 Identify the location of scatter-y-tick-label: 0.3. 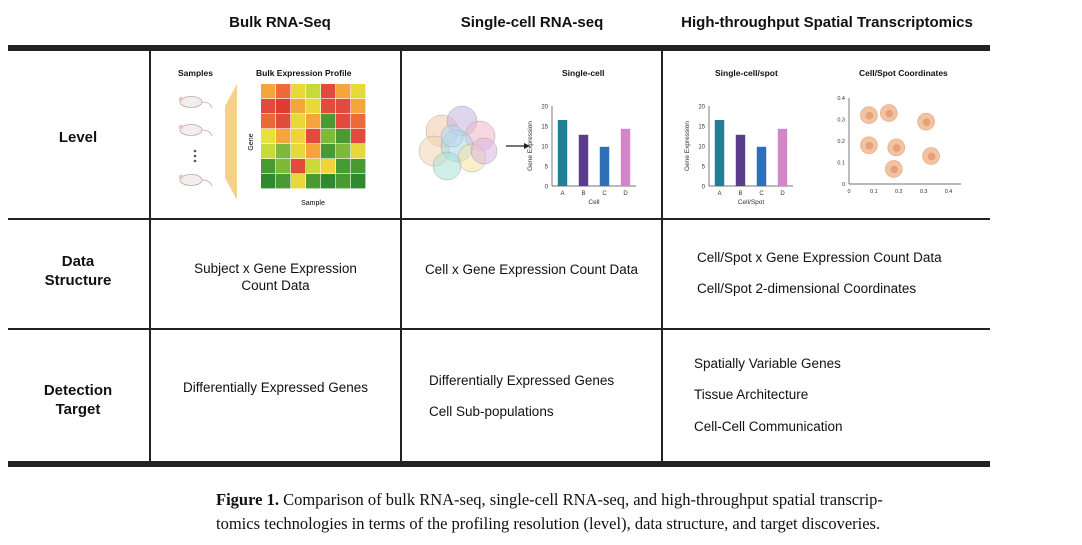
(841, 121).